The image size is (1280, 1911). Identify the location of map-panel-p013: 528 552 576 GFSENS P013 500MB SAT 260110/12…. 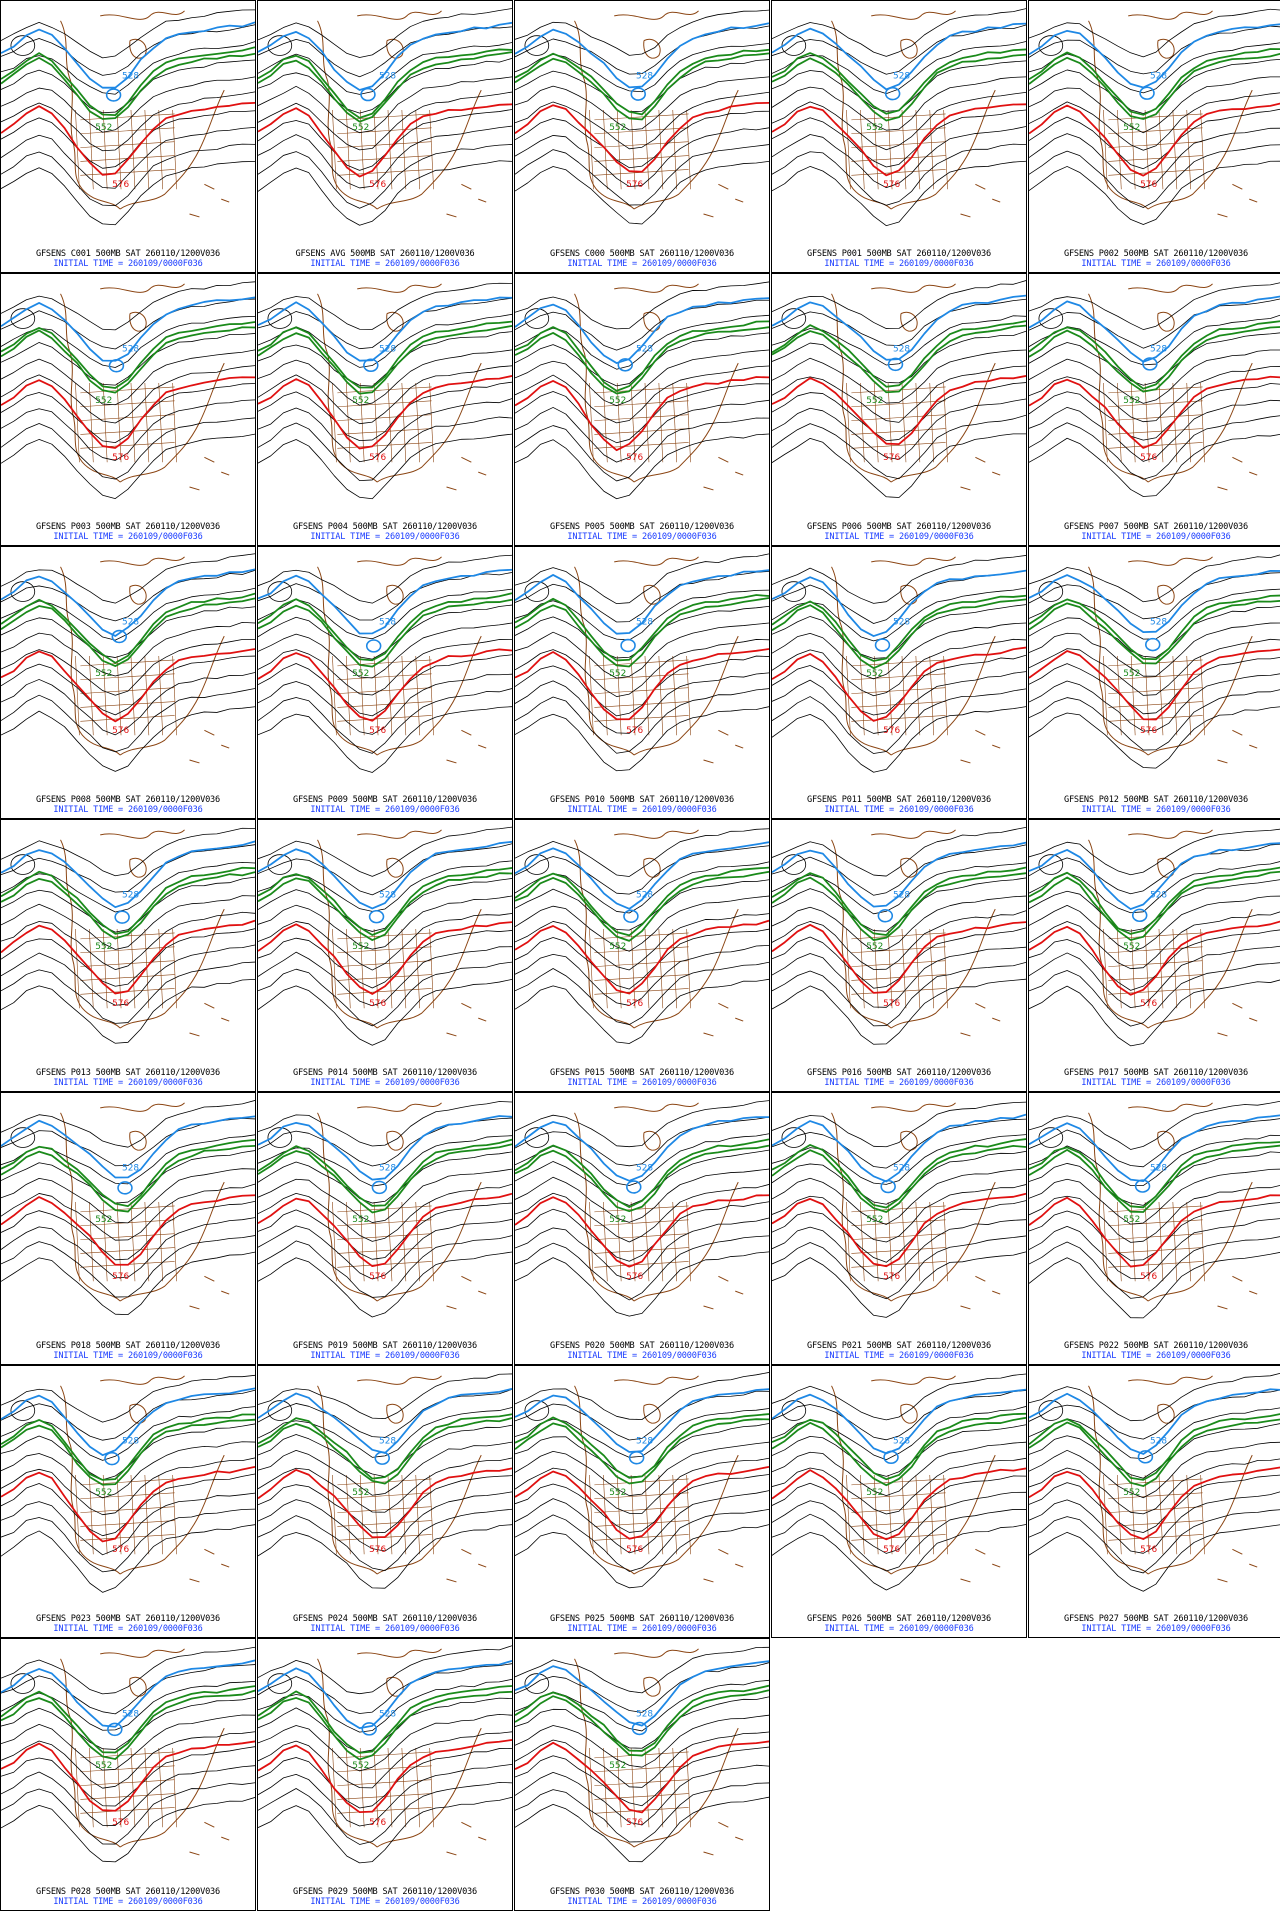
(128, 955).